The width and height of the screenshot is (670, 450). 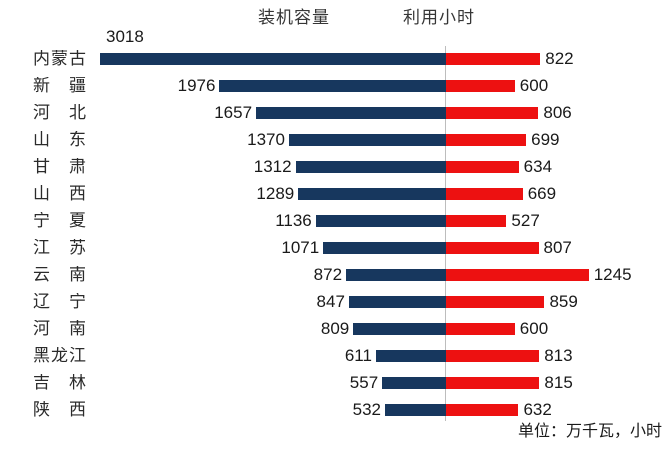 I want to click on capacity-value-label: 1289, so click(x=275, y=193).